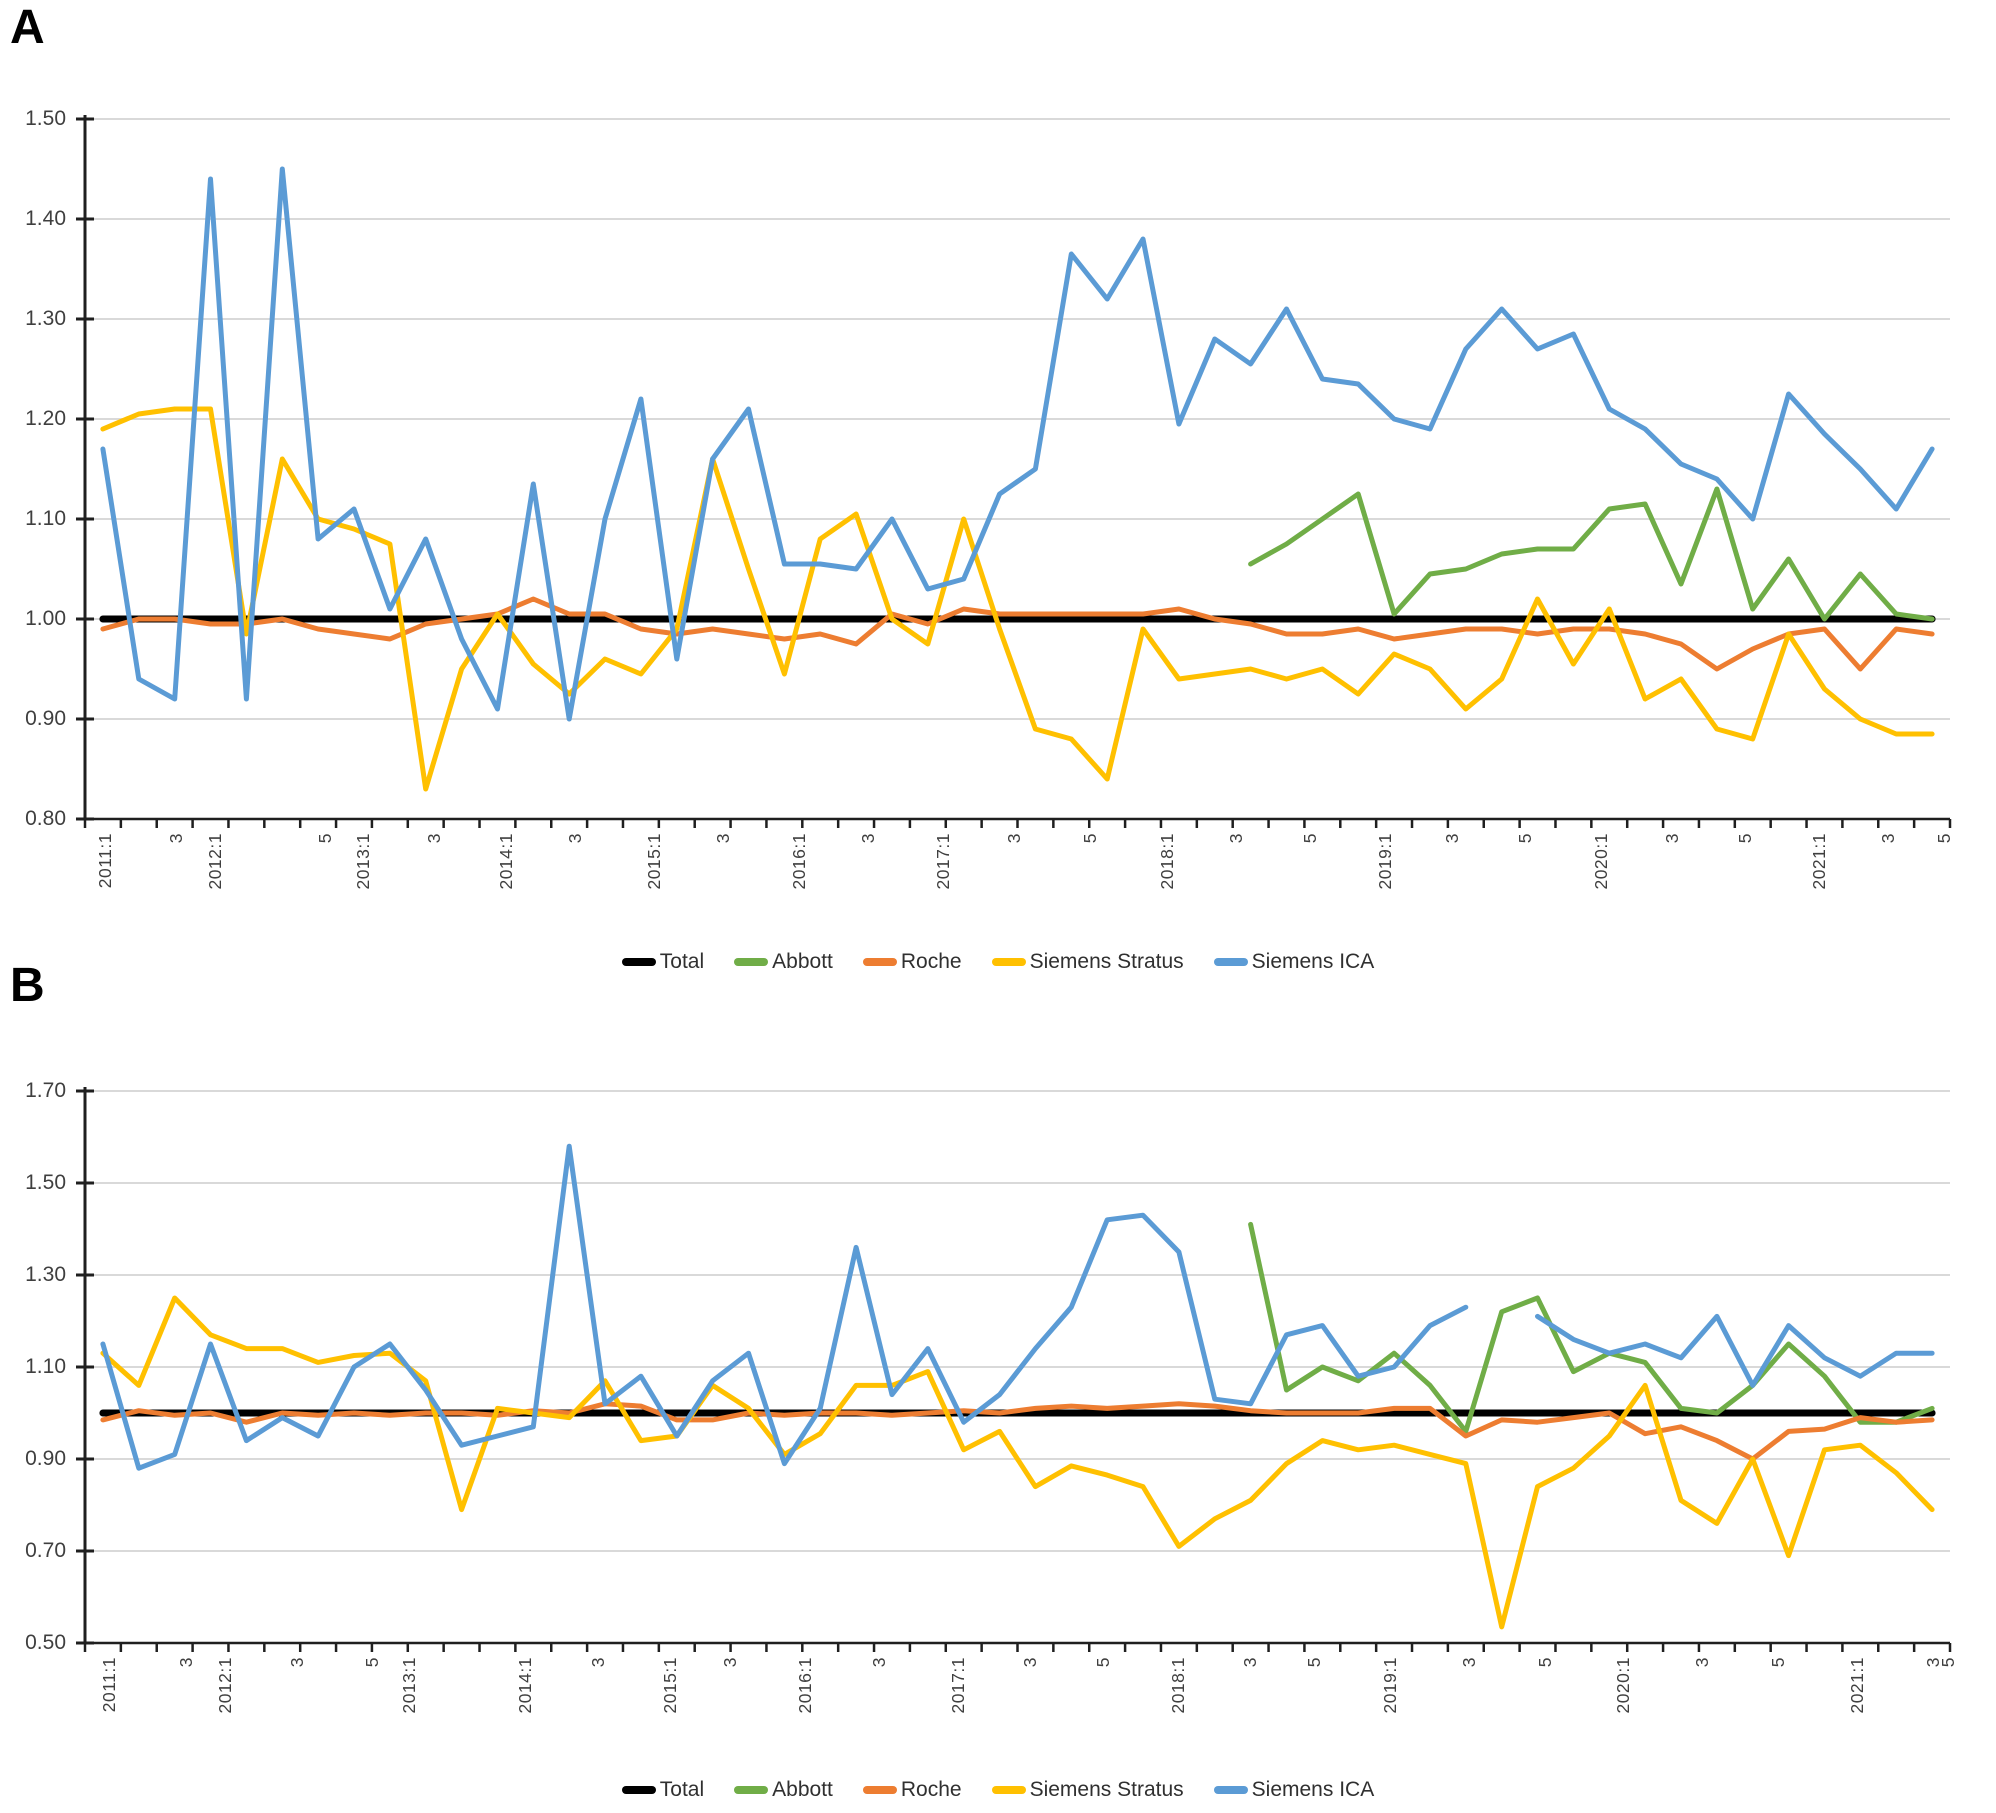 Image resolution: width=1996 pixels, height=1813 pixels. Describe the element at coordinates (525, 1685) in the screenshot. I see `x-tick-label: 2014:1` at that location.